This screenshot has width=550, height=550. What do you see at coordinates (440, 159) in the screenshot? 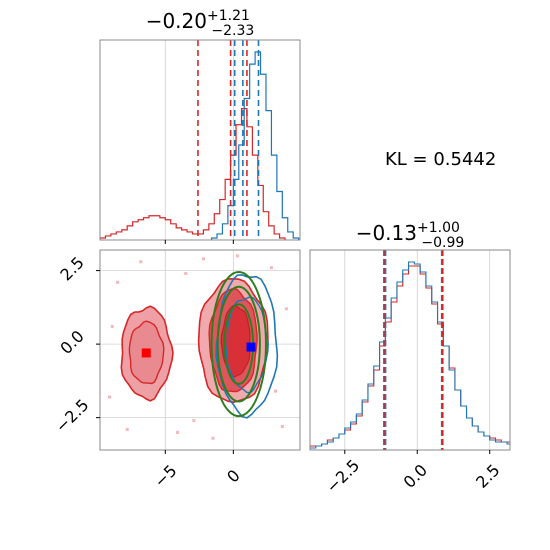
I see `kl-annotation: KL = 0.5442` at bounding box center [440, 159].